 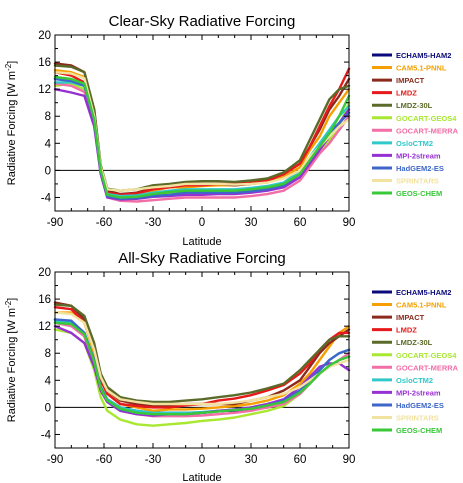 I want to click on series-line-geos-chem, so click(x=202, y=368).